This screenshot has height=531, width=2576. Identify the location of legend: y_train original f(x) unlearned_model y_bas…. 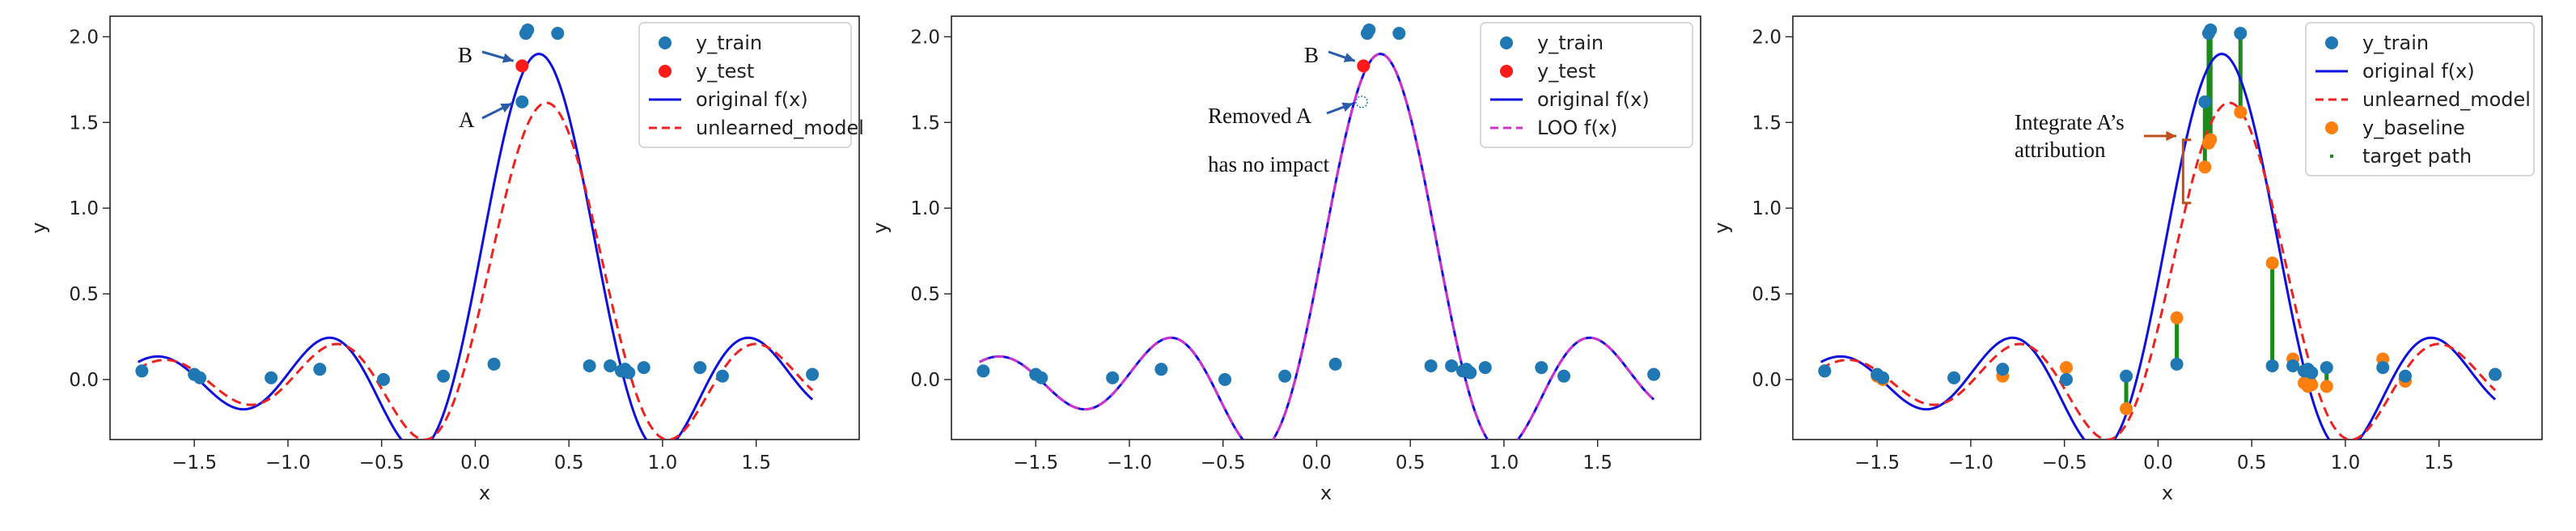
(2420, 99).